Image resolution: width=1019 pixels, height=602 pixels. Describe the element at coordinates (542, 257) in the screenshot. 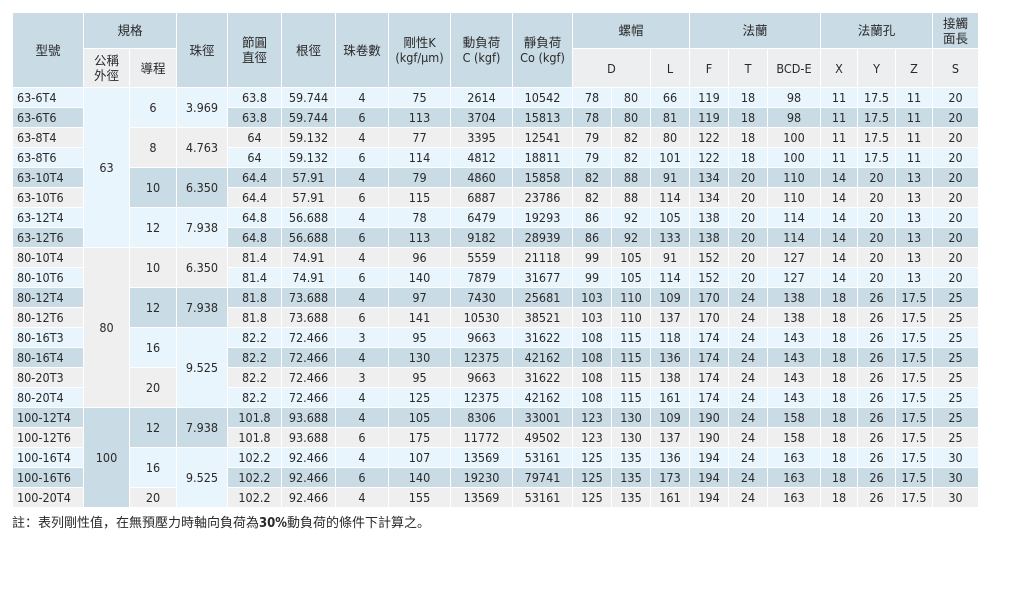

I see `static-load-cell: 21118` at that location.